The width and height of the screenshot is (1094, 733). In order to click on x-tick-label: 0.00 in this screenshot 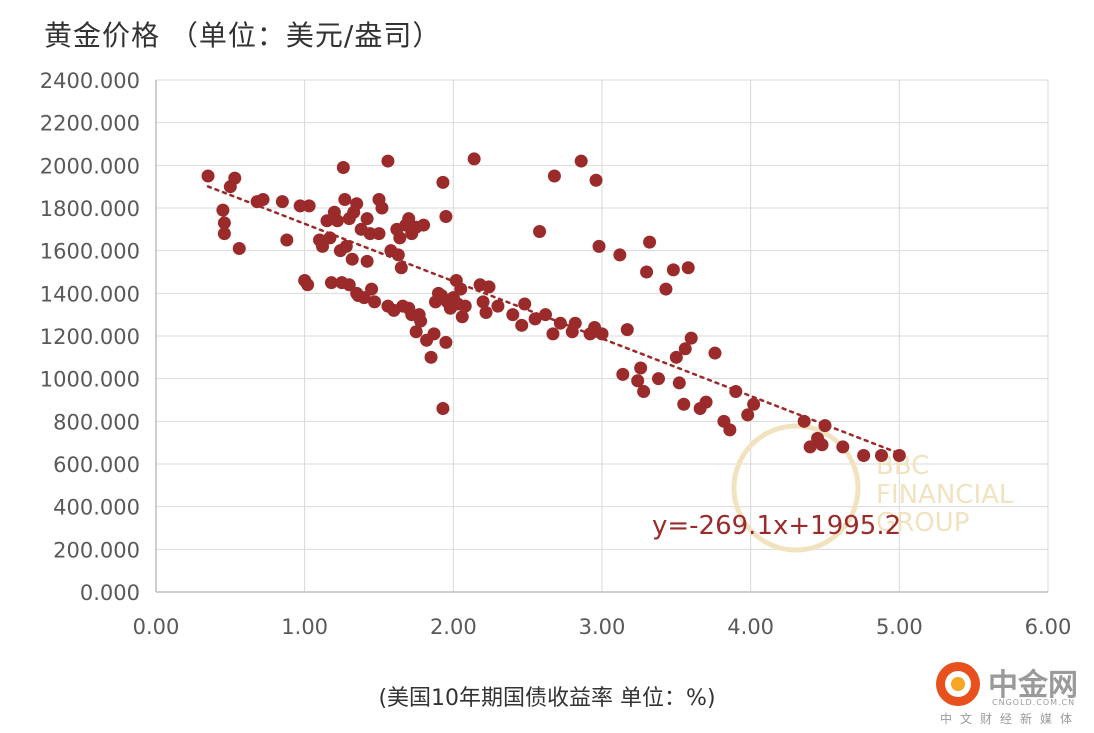, I will do `click(156, 627)`.